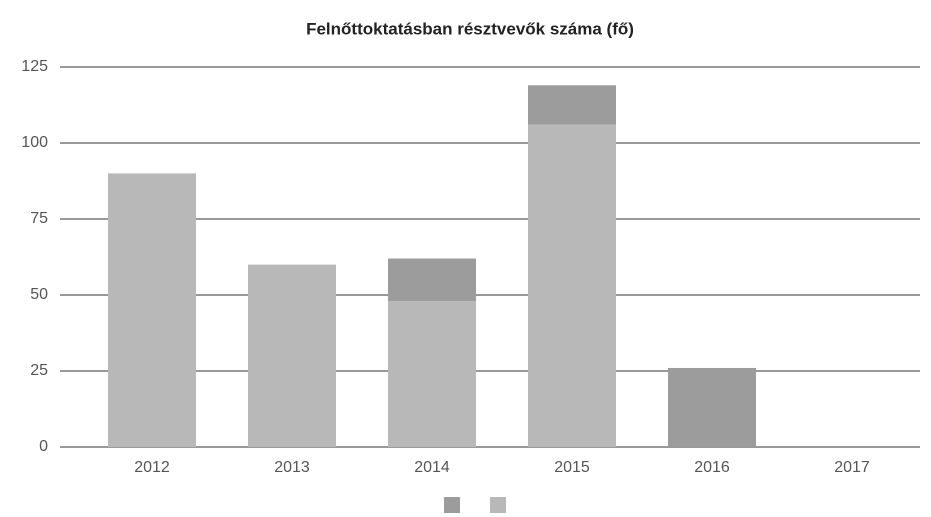 Image resolution: width=931 pixels, height=517 pixels. I want to click on y-tick-label: 100, so click(34, 142).